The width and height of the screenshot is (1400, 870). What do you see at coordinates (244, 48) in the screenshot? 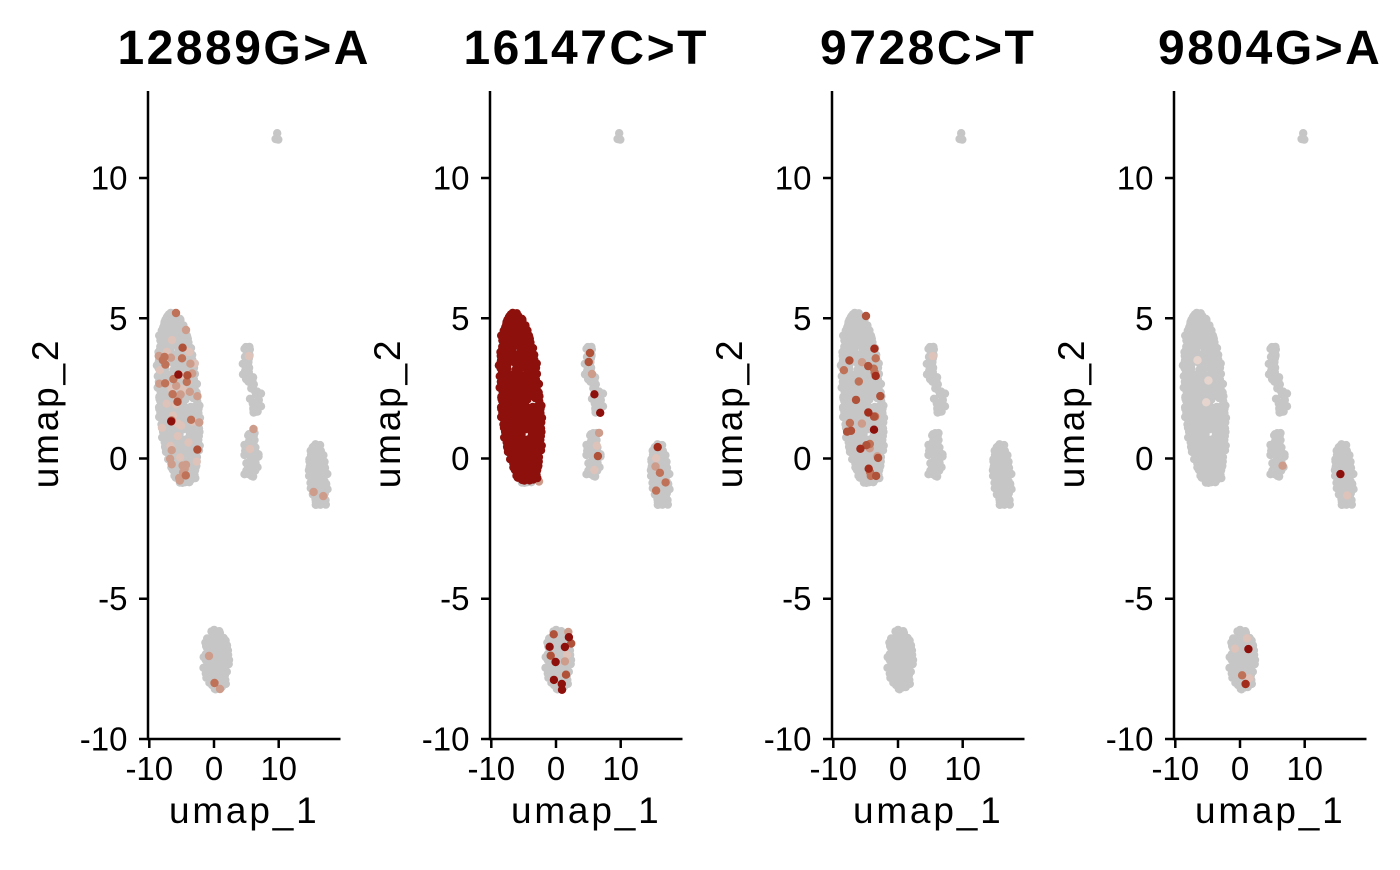
I see `svg-text: 12889G>A` at bounding box center [244, 48].